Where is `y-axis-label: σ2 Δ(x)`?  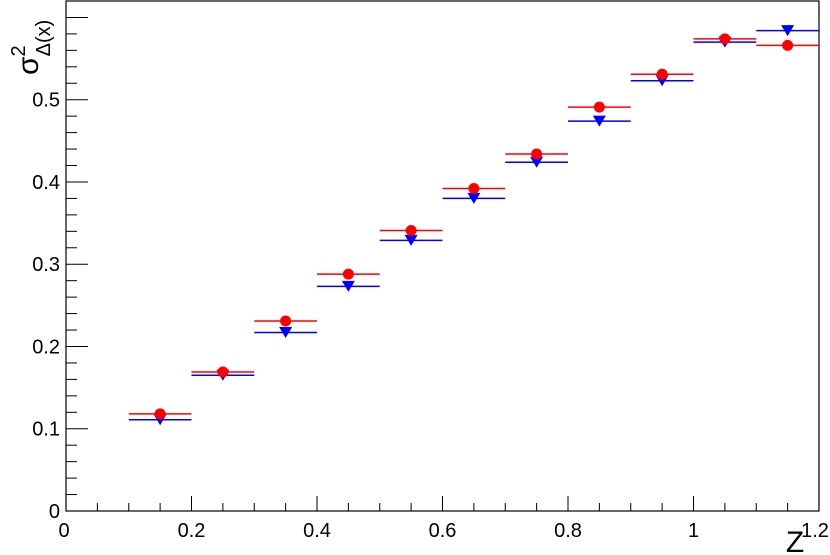 y-axis-label: σ2 Δ(x) is located at coordinates (31, 47).